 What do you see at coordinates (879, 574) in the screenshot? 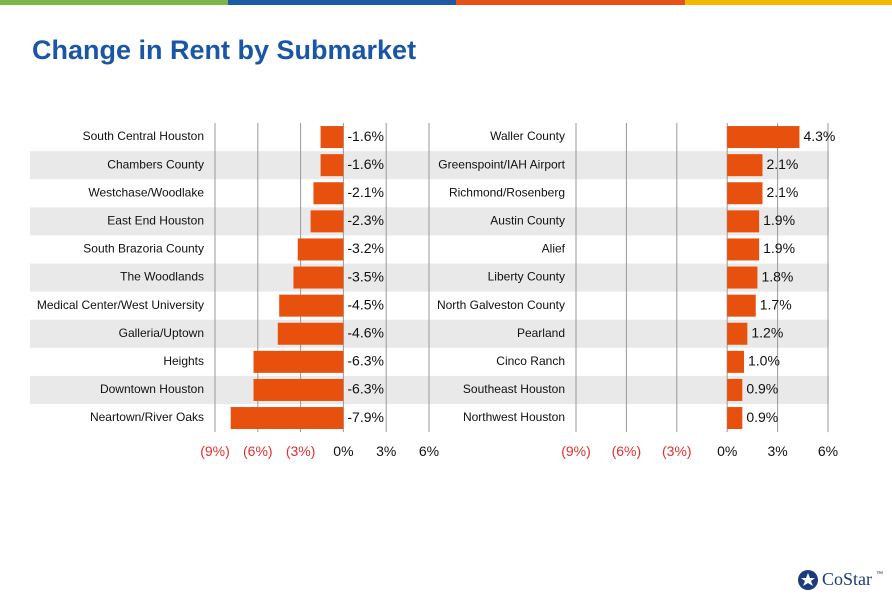
I see `logo-mark: ™` at bounding box center [879, 574].